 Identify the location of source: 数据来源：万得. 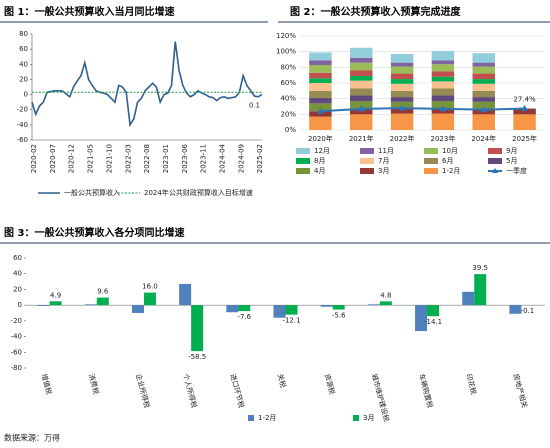
(32, 438).